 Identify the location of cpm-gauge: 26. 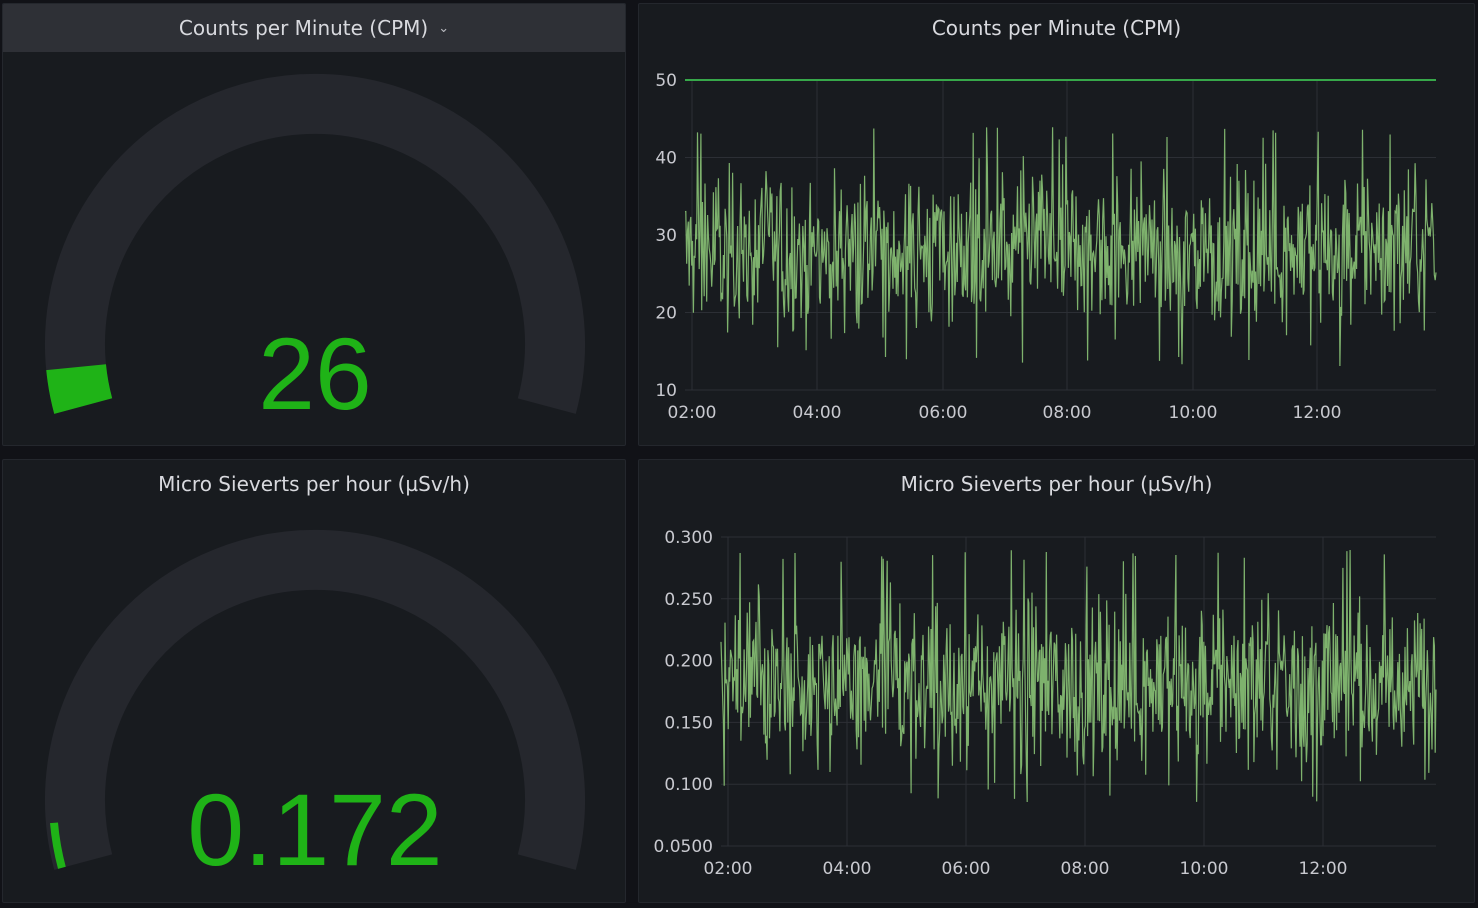
(315, 252).